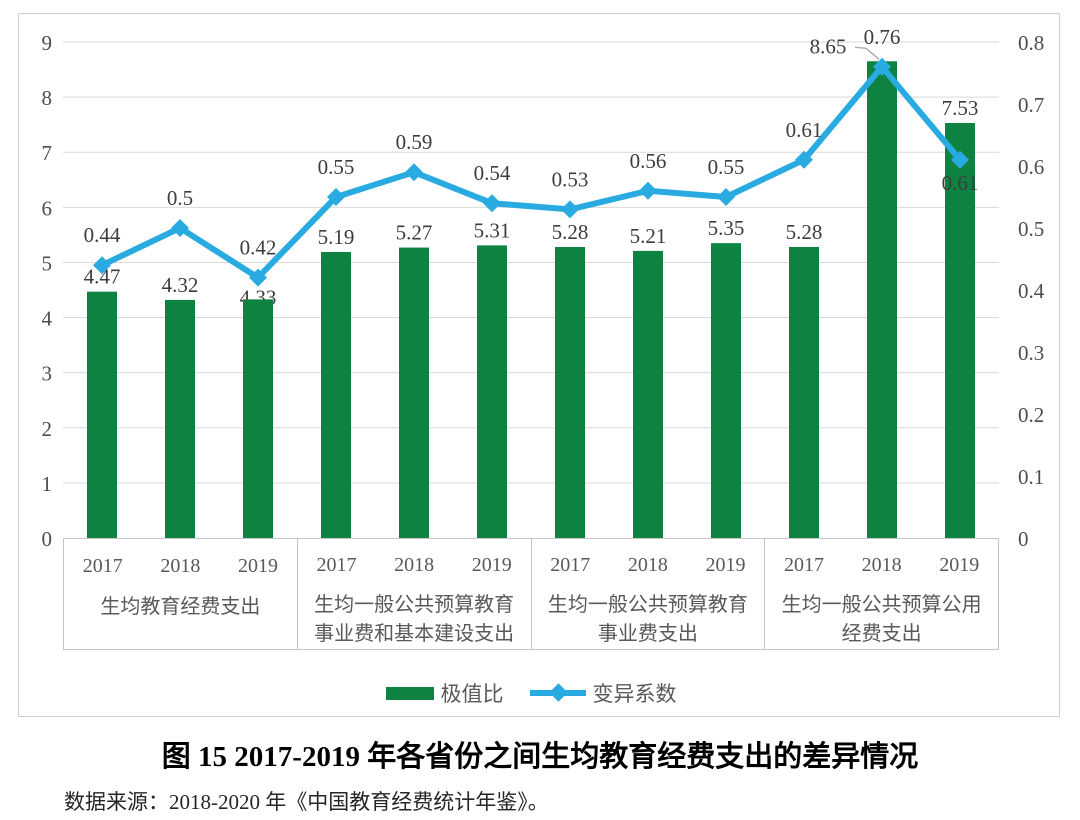 This screenshot has width=1080, height=820. What do you see at coordinates (47, 43) in the screenshot?
I see `left-axis-tick-label: 9` at bounding box center [47, 43].